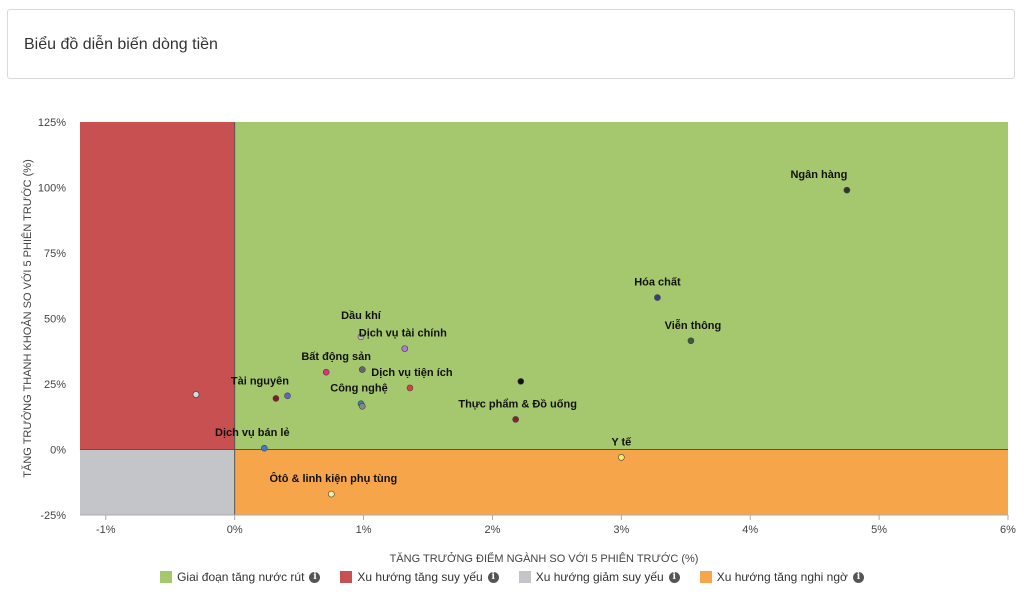 The image size is (1024, 603). What do you see at coordinates (157, 286) in the screenshot?
I see `quadrant-weakening-uptrend` at bounding box center [157, 286].